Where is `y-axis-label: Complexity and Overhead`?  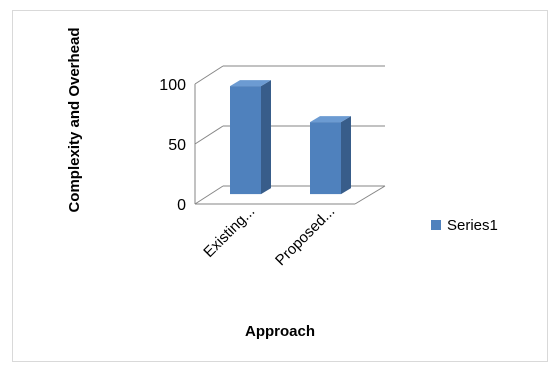 y-axis-label: Complexity and Overhead is located at coordinates (74, 119).